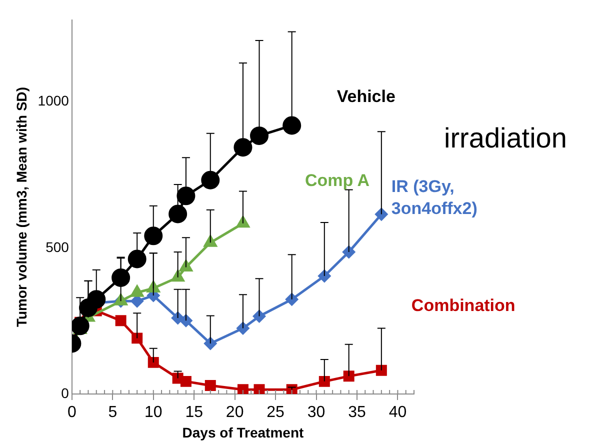 This screenshot has width=599, height=442. I want to click on x-tick-label: 30, so click(316, 413).